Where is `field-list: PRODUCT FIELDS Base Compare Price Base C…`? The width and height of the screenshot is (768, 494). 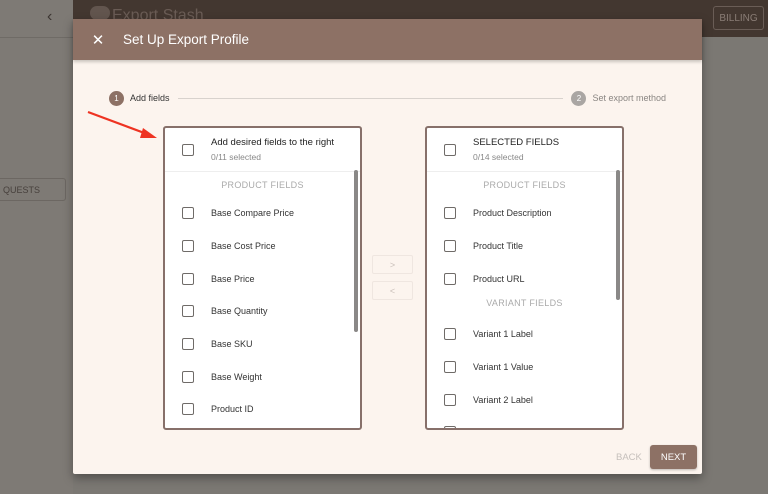 field-list: PRODUCT FIELDS Base Compare Price Base C… is located at coordinates (262, 298).